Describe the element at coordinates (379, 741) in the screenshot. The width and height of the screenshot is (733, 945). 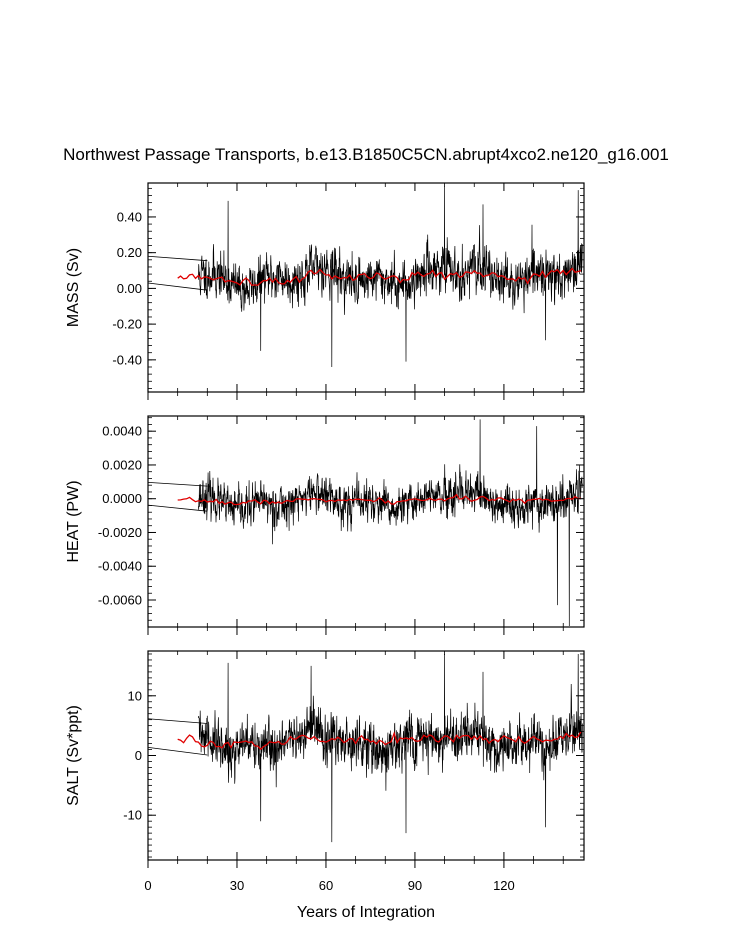
I see `salt-smoothed-series-line` at that location.